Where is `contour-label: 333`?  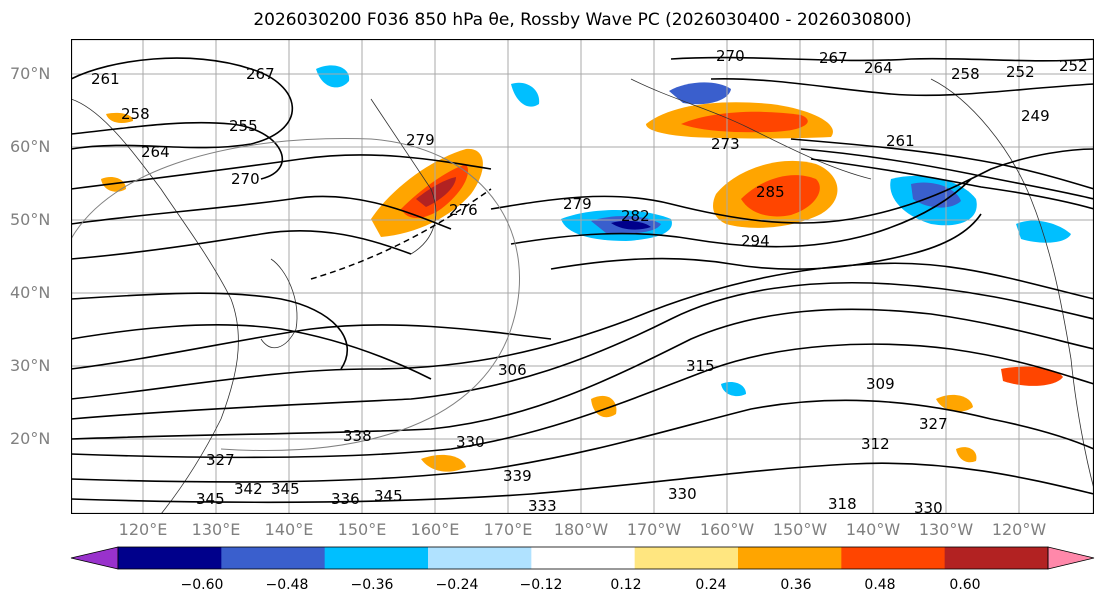
contour-label: 333 is located at coordinates (542, 505).